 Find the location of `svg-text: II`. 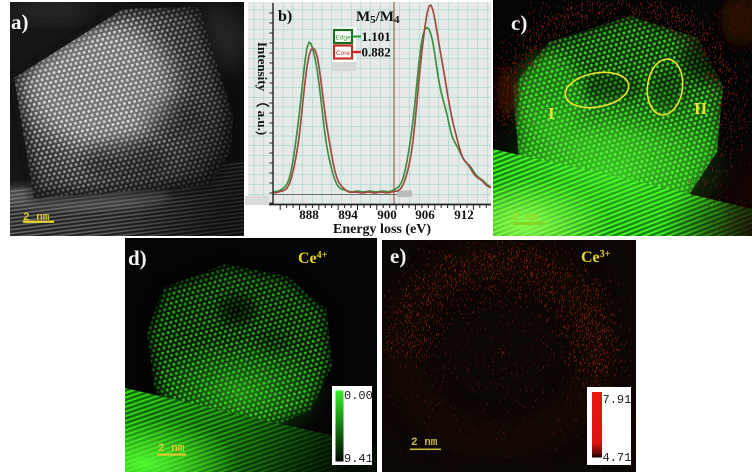

svg-text: II is located at coordinates (701, 108).